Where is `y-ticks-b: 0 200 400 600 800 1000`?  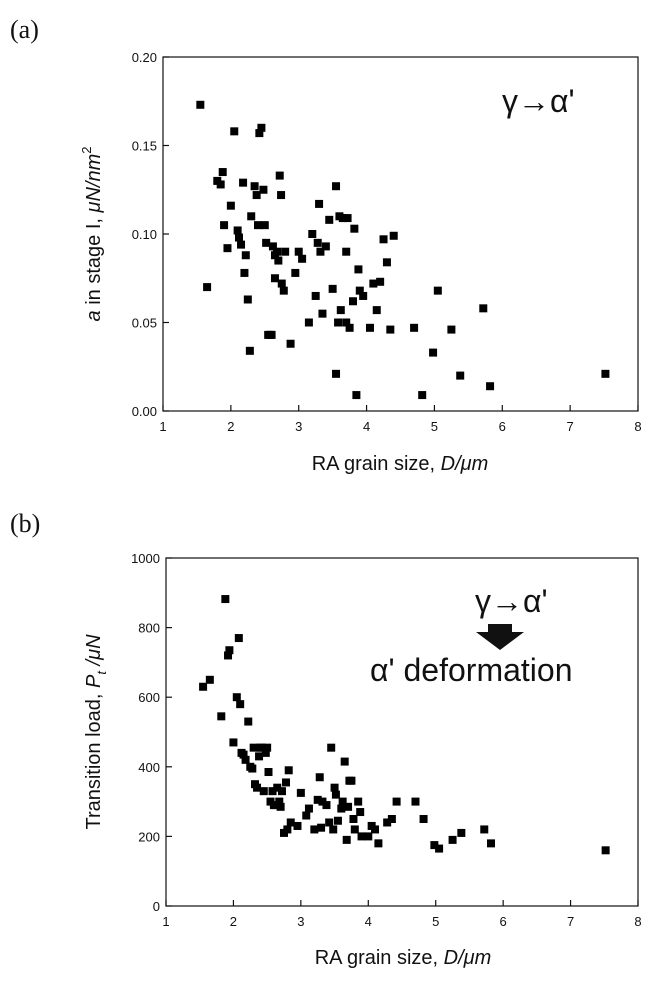 y-ticks-b: 0 200 400 600 800 1000 is located at coordinates (151, 732).